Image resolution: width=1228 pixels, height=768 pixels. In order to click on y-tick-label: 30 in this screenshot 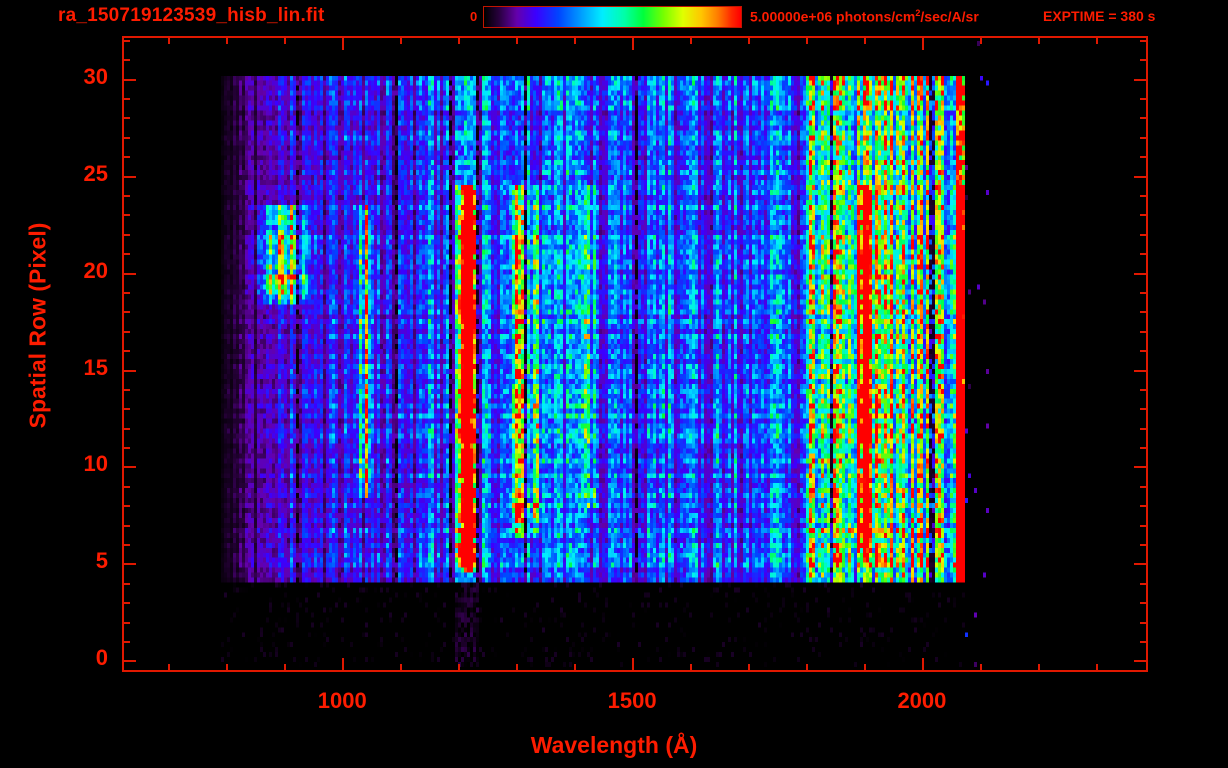, I will do `click(95, 76)`.